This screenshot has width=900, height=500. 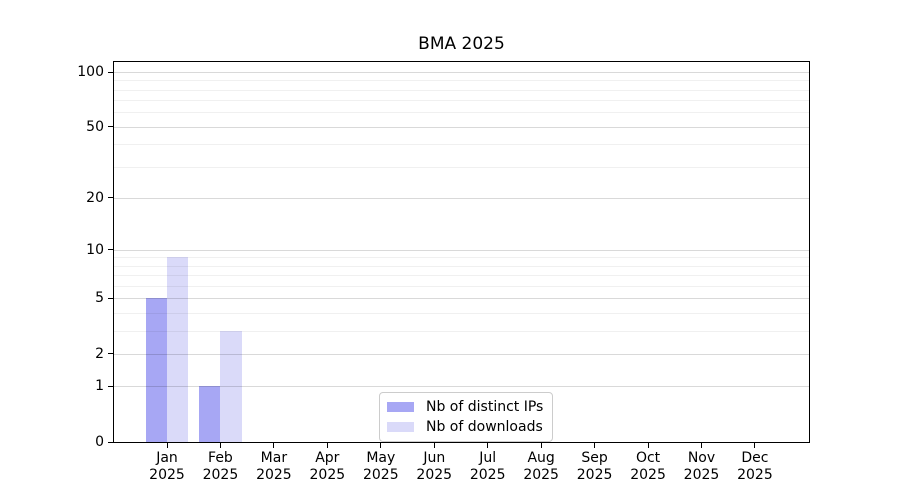 I want to click on x-tick-label-jun: Jun 2025, so click(x=434, y=467).